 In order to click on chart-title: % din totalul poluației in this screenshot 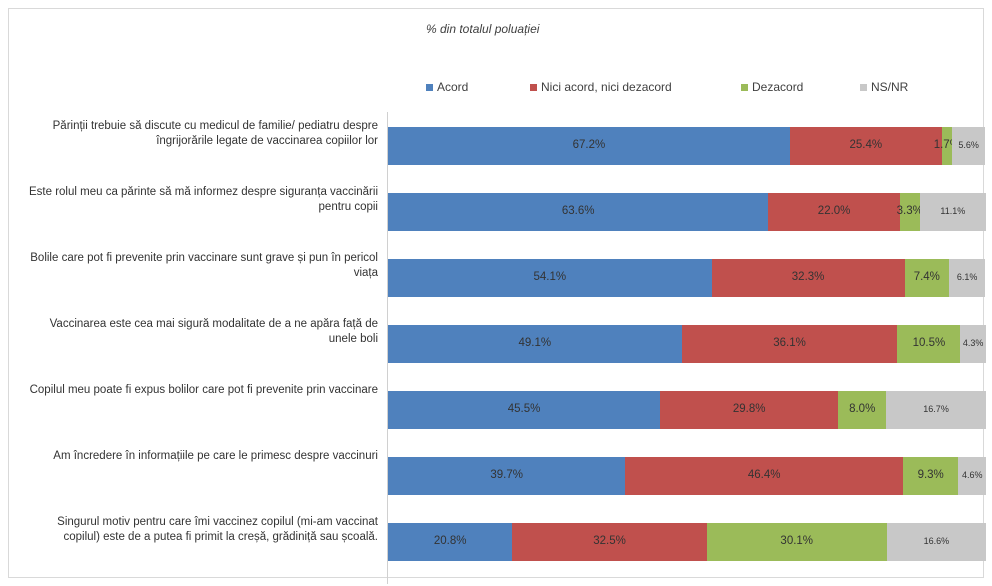, I will do `click(483, 29)`.